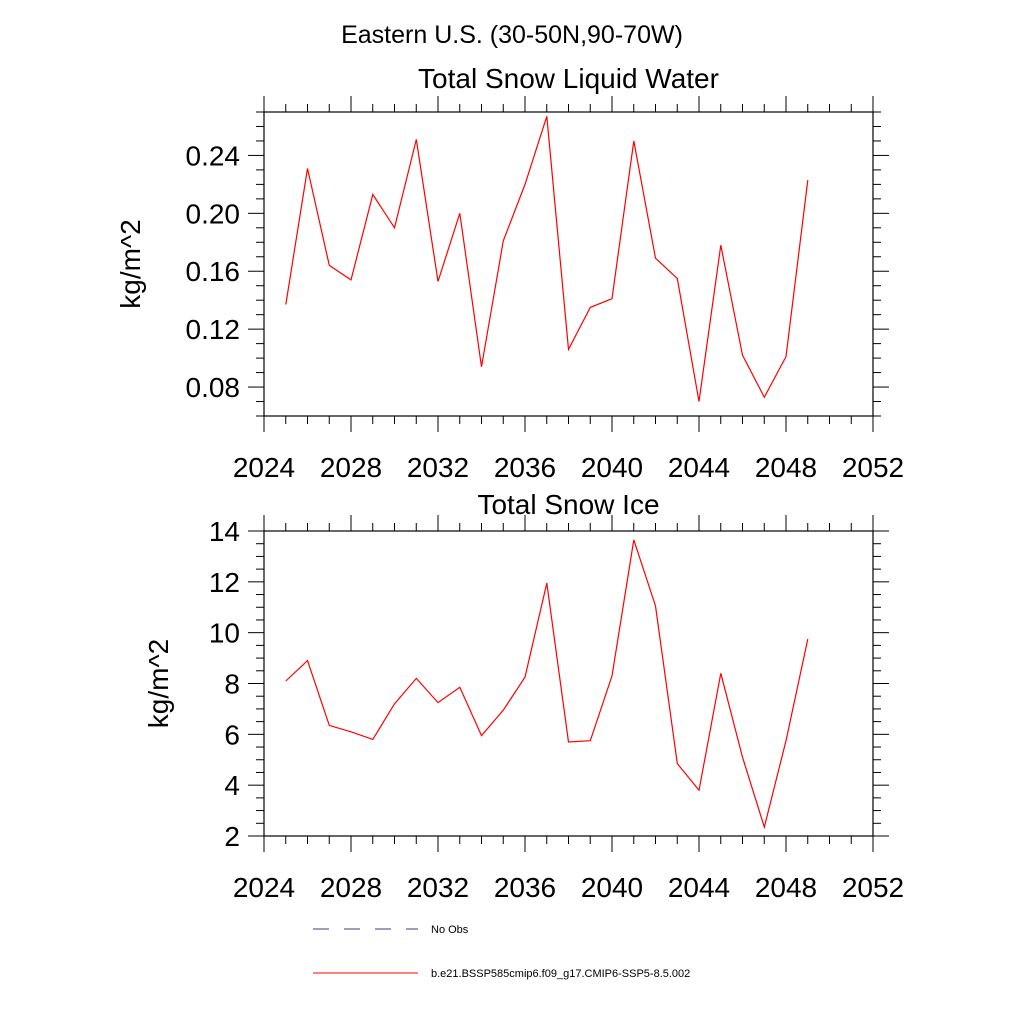 The height and width of the screenshot is (1024, 1024). I want to click on y-tick-label: 10, so click(224, 633).